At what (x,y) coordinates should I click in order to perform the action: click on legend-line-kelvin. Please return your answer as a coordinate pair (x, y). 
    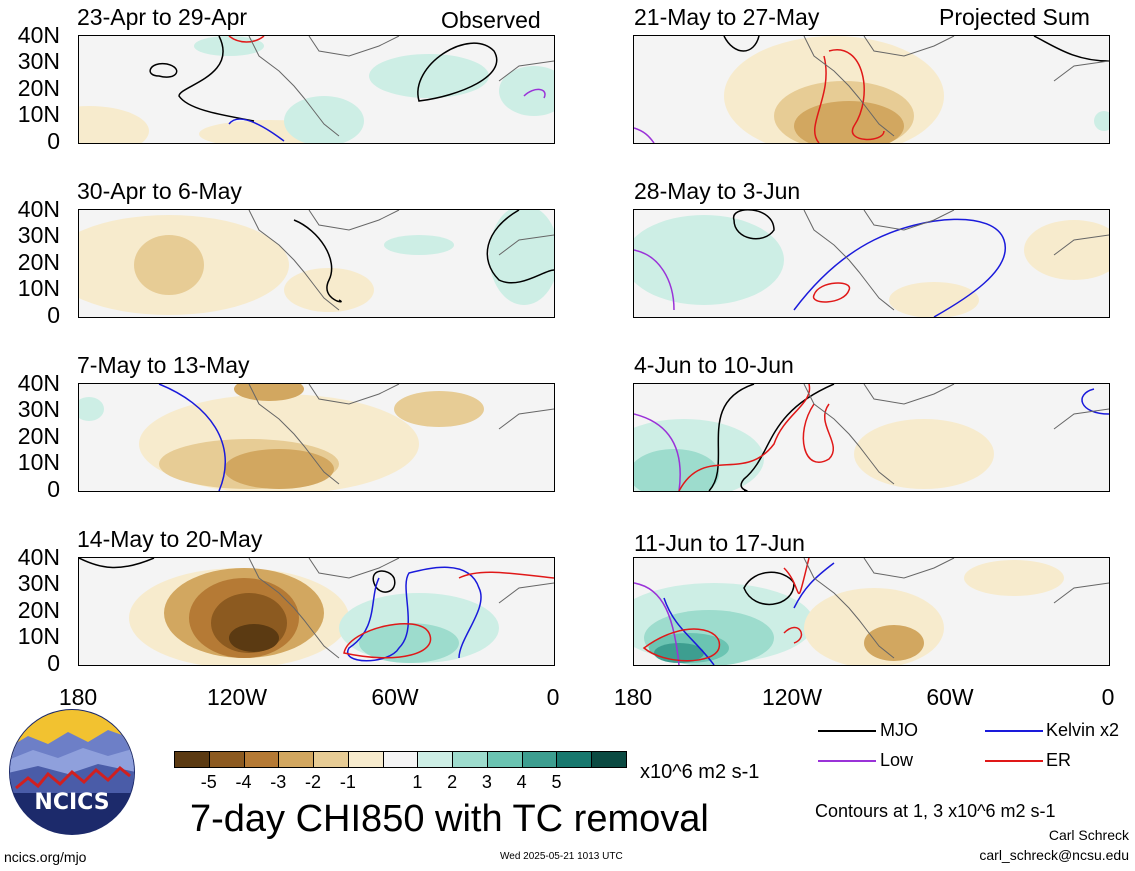
    Looking at the image, I should click on (1014, 731).